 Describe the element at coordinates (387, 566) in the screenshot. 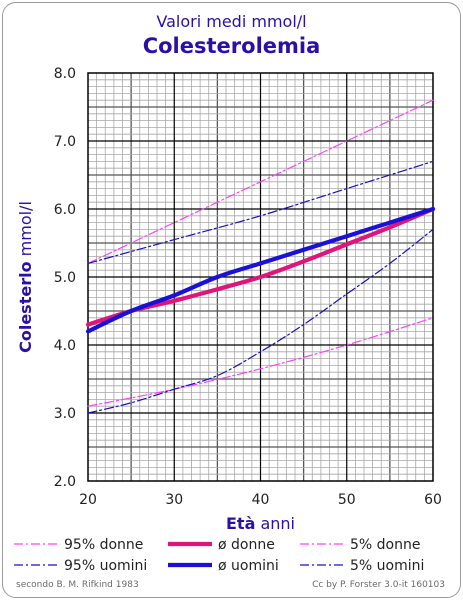

I see `legend-label-5pct-uomini: 5% uomini` at that location.